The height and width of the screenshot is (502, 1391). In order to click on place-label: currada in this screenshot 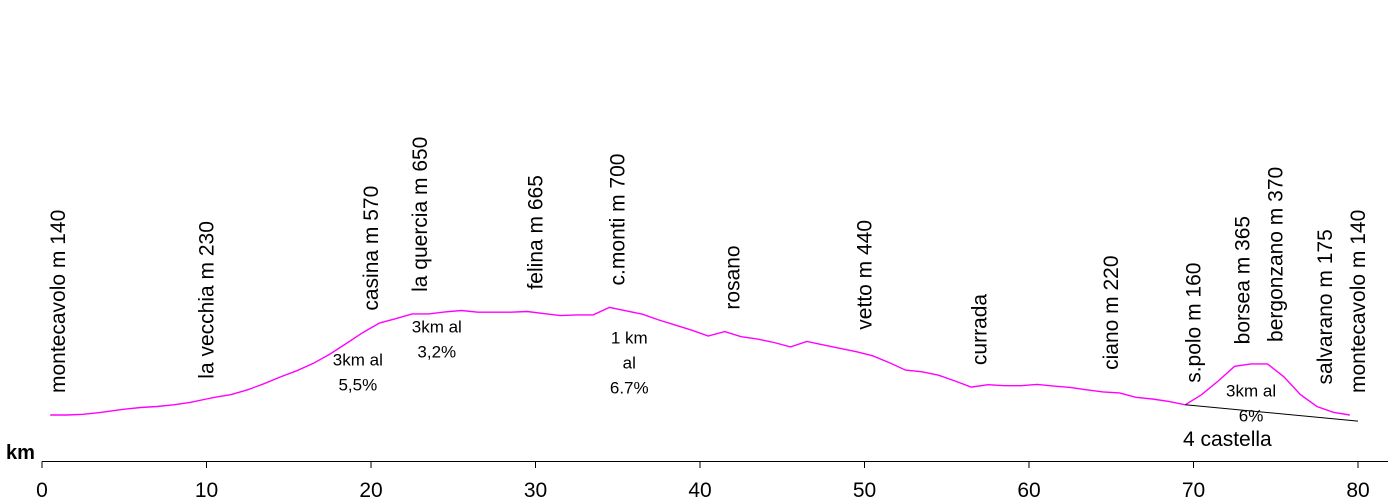, I will do `click(979, 330)`.